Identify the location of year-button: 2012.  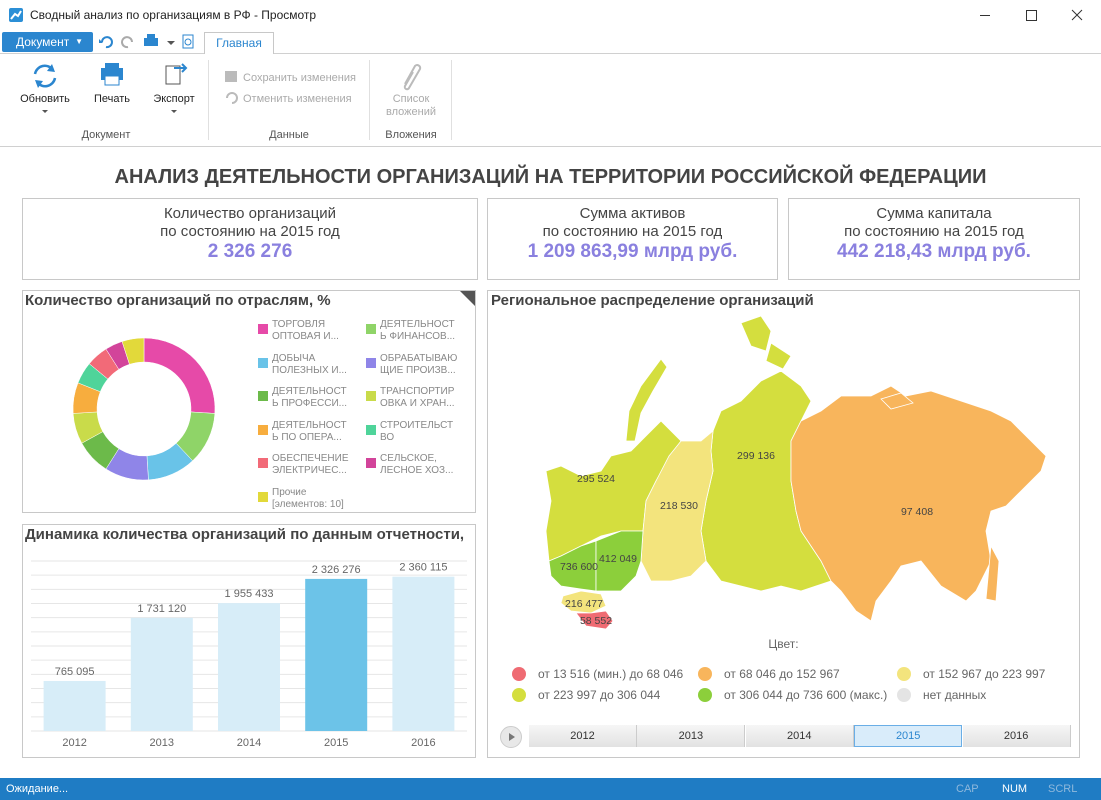
(583, 736).